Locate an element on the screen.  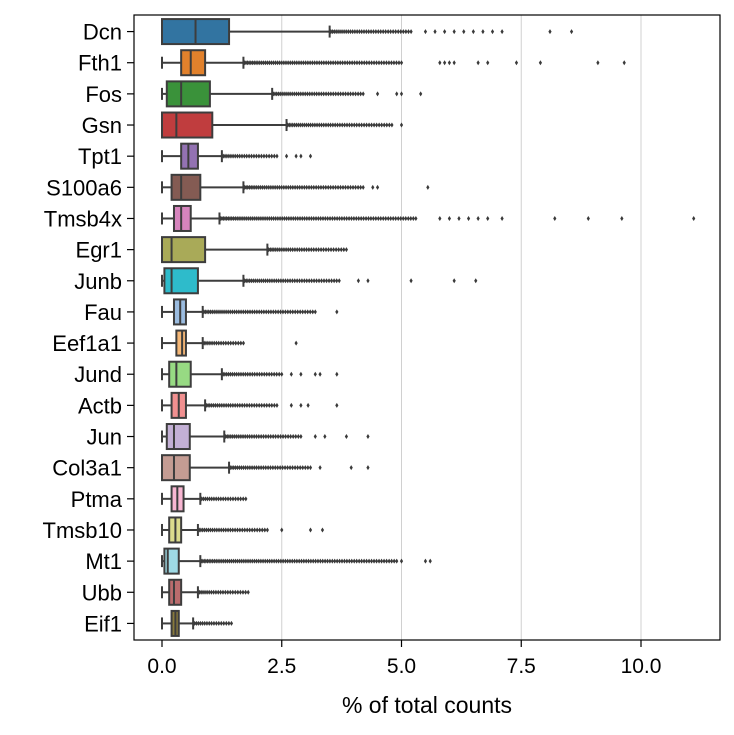
box-iqr is located at coordinates (182, 218).